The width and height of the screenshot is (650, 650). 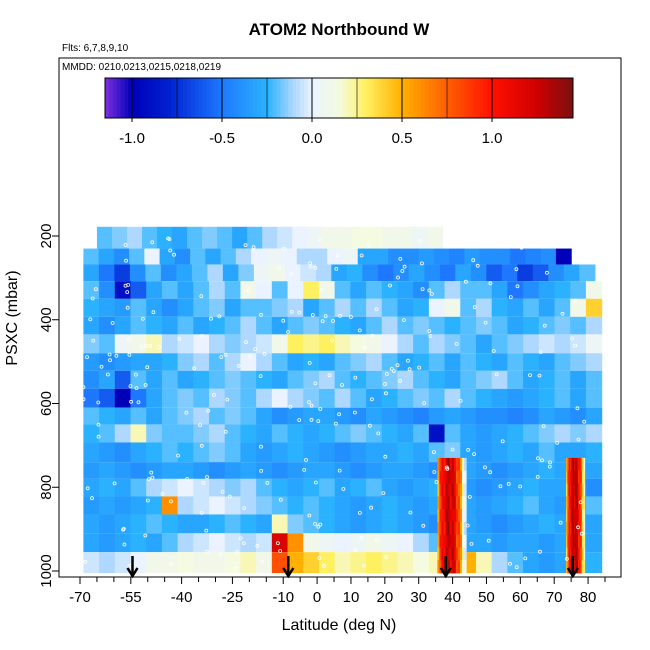 What do you see at coordinates (46, 487) in the screenshot?
I see `y-tick-label: 800` at bounding box center [46, 487].